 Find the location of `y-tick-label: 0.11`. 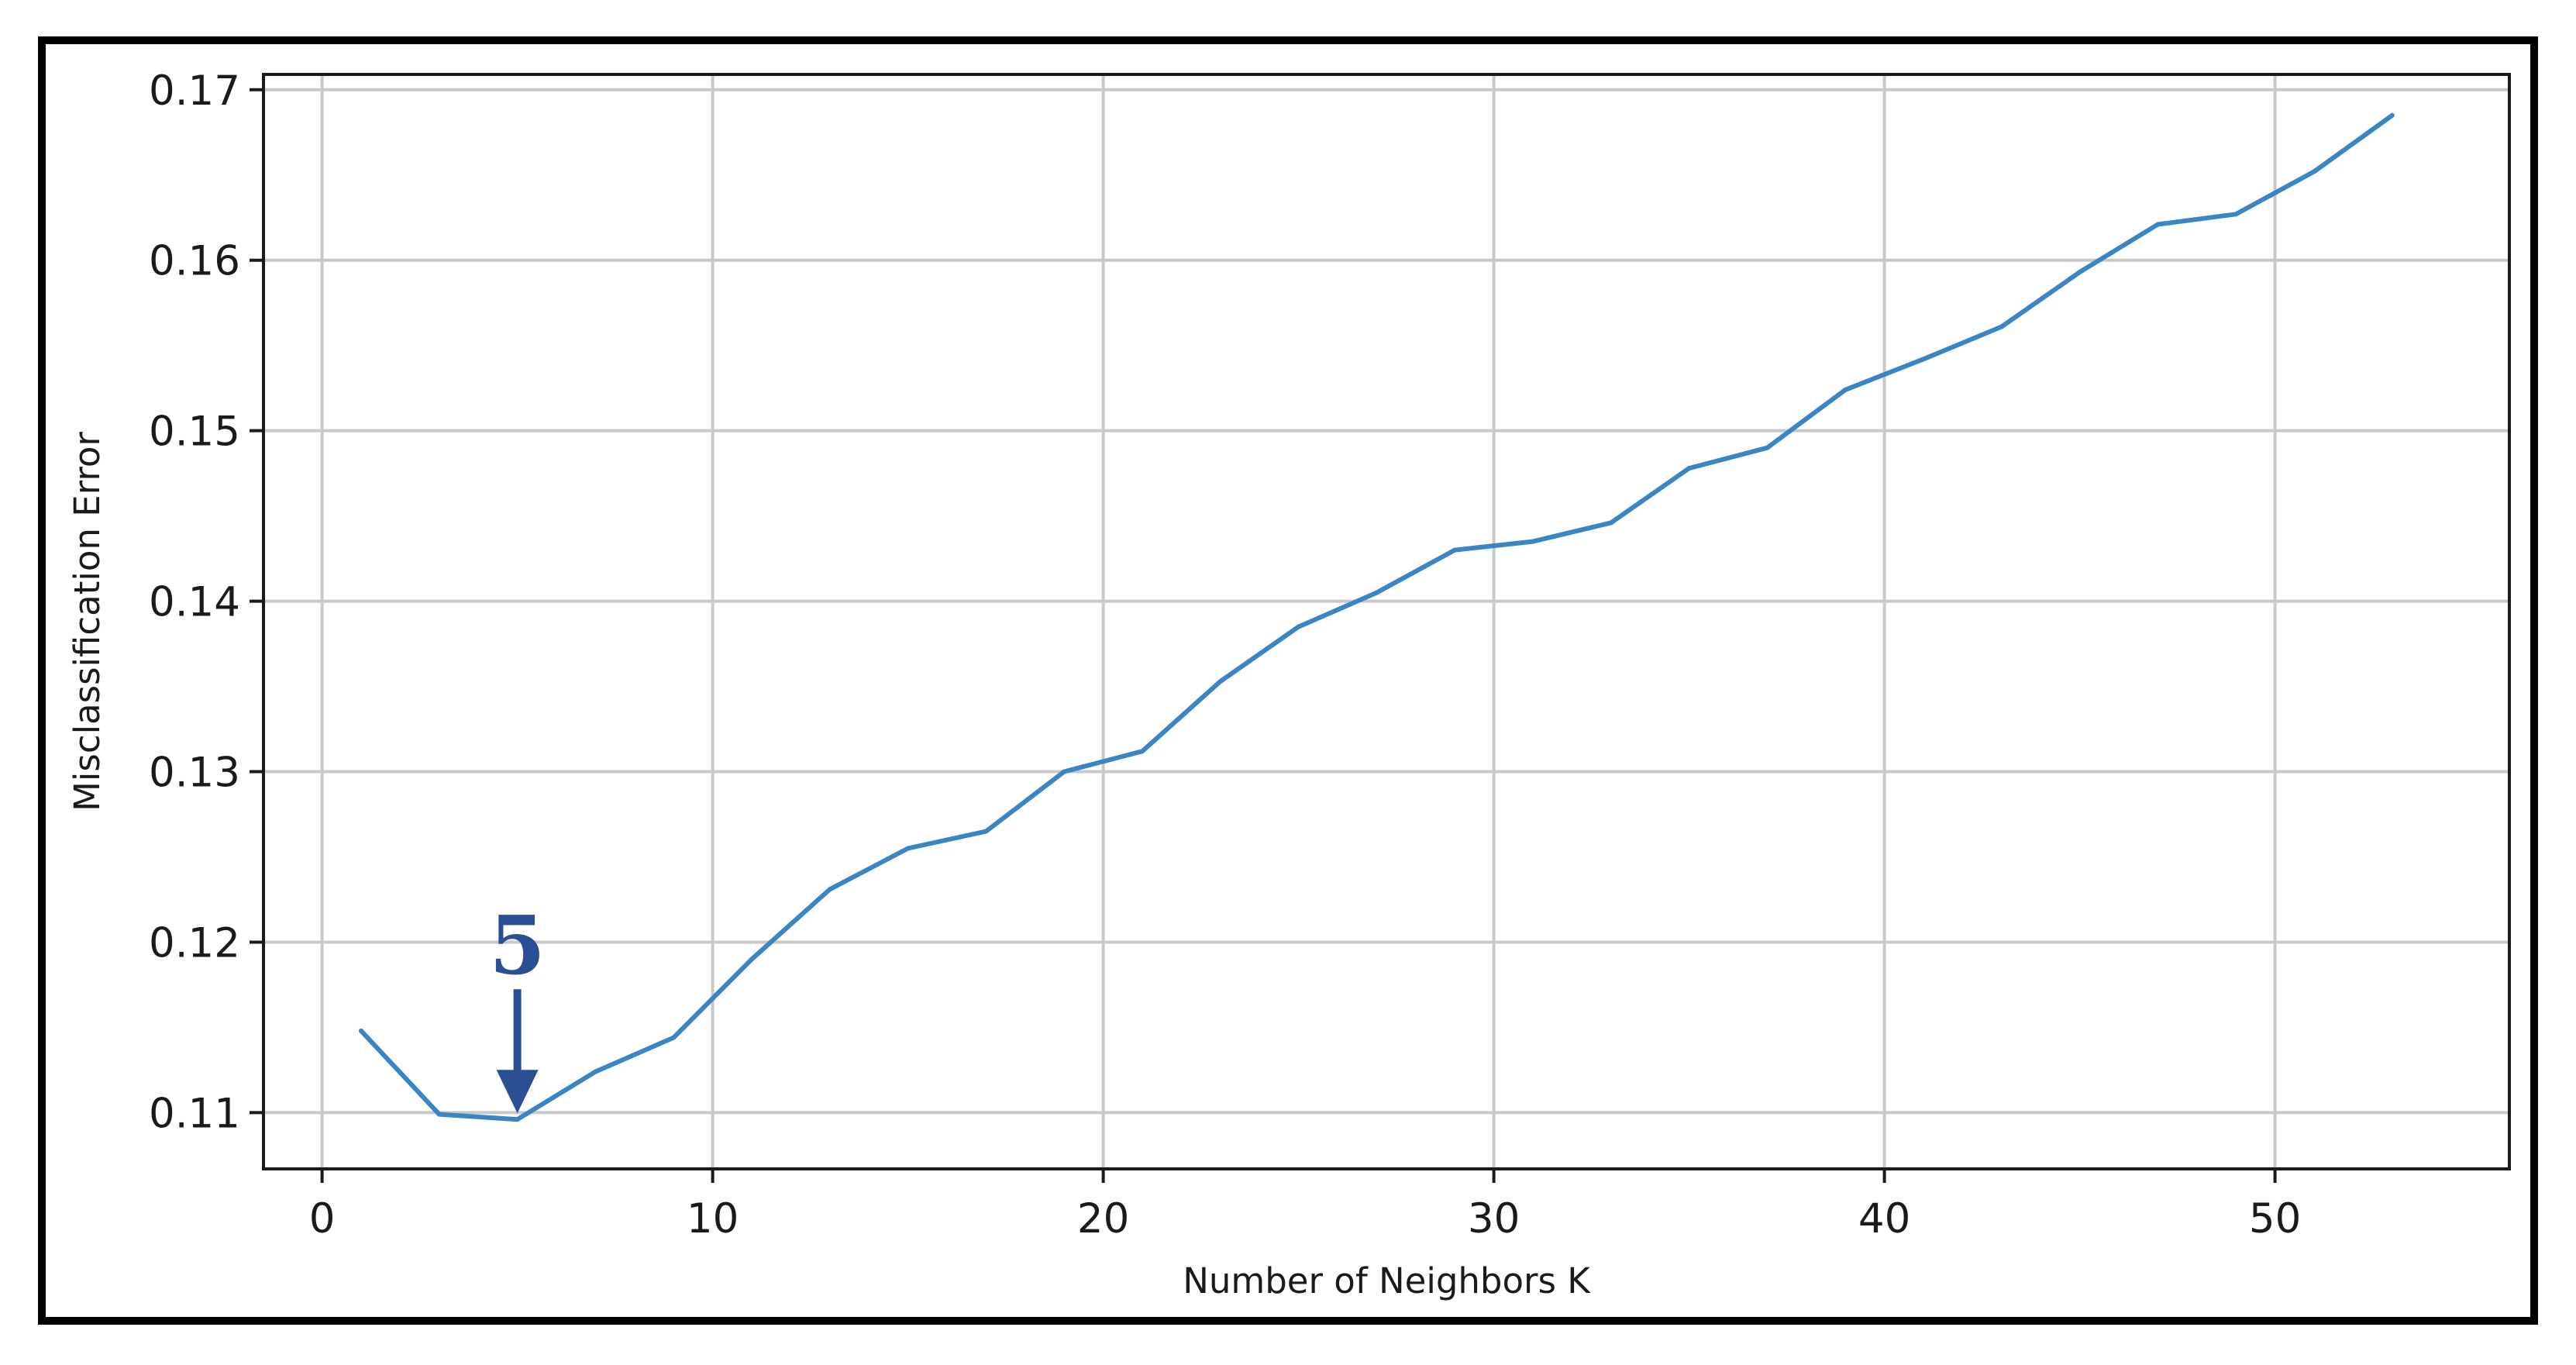

y-tick-label: 0.11 is located at coordinates (194, 1114).